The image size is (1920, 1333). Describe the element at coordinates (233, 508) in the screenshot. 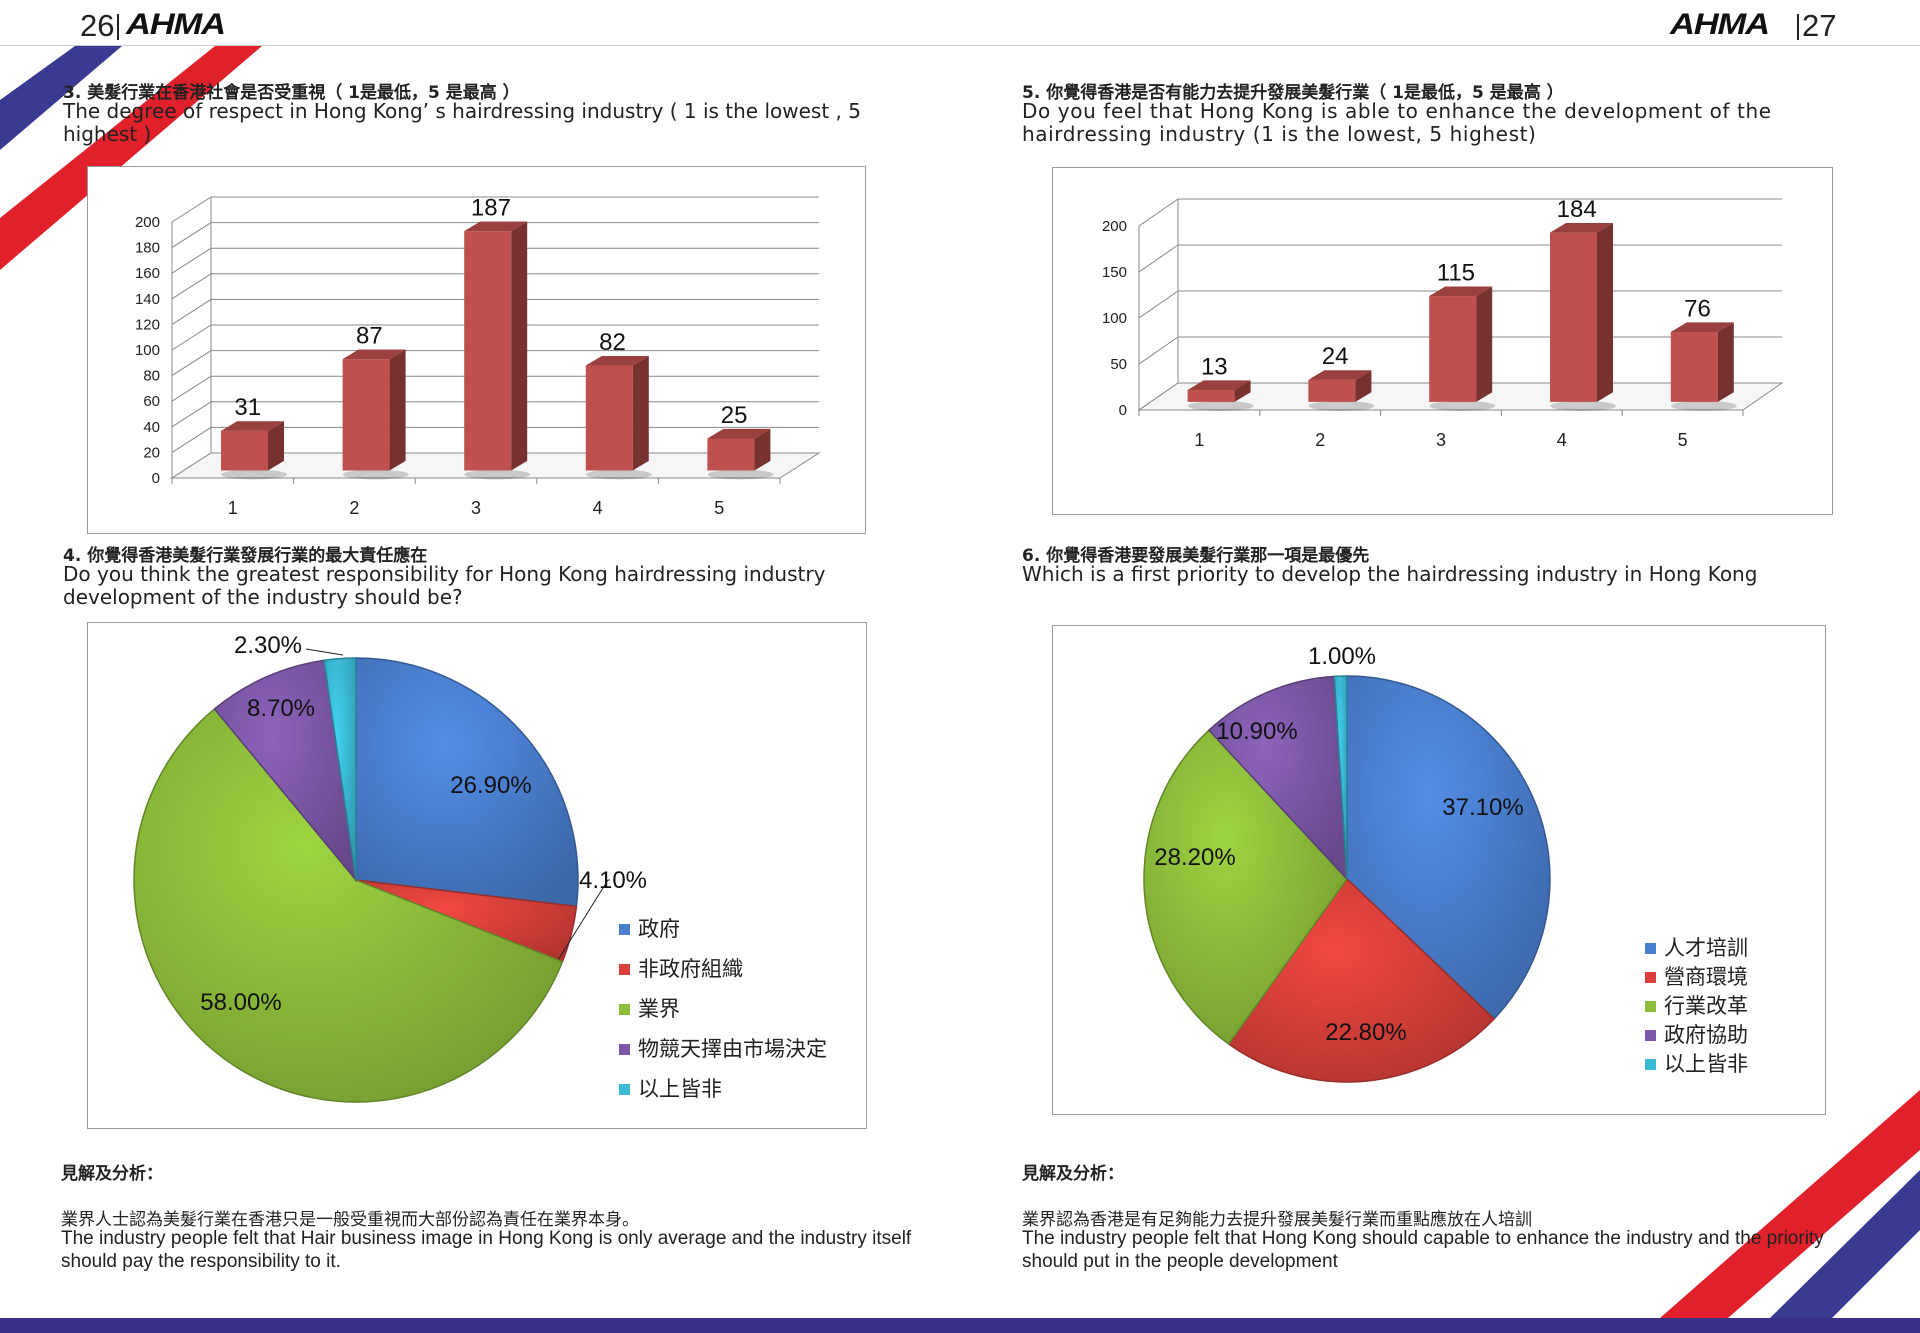

I see `x-tick-label: 1` at that location.